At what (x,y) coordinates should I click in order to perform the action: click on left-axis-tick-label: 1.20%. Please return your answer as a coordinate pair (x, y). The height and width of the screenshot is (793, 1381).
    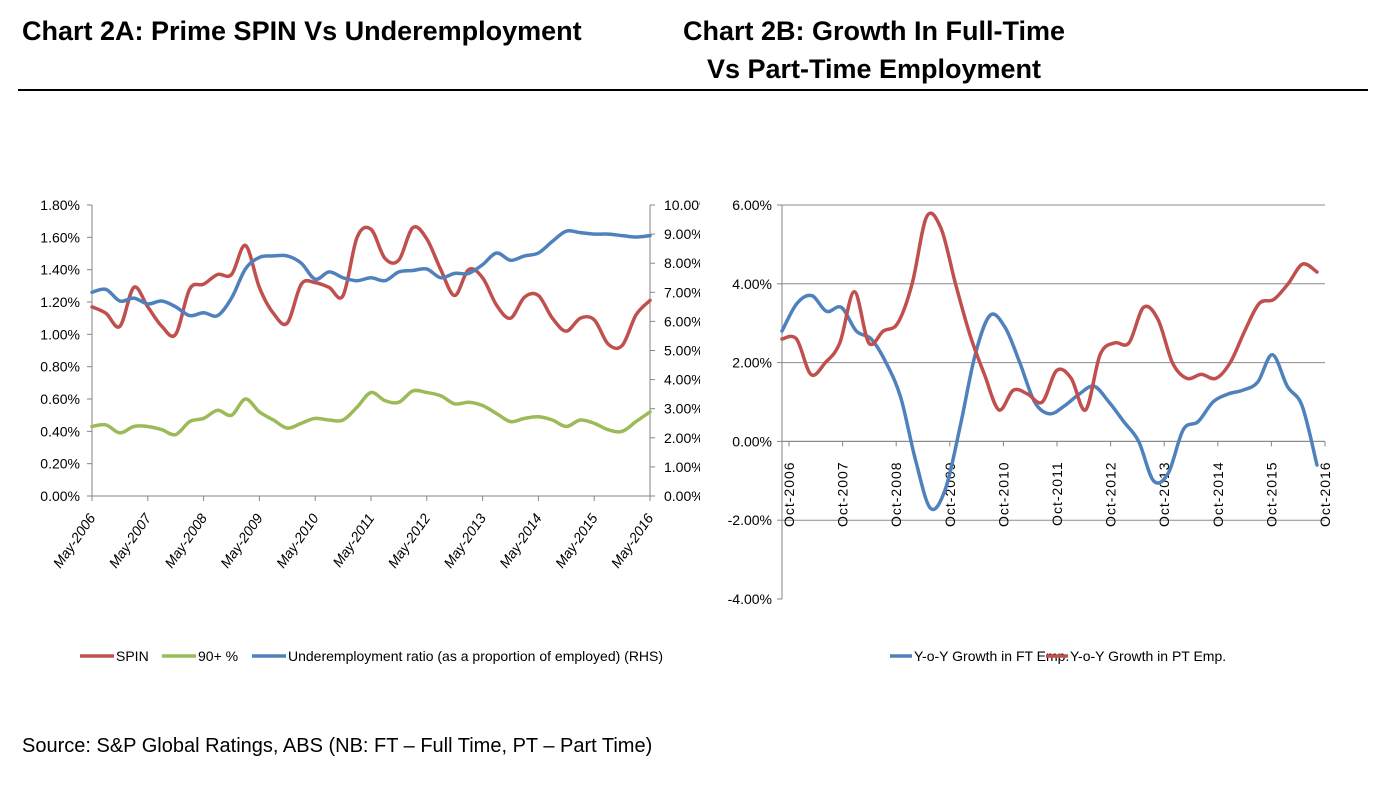
    Looking at the image, I should click on (60, 302).